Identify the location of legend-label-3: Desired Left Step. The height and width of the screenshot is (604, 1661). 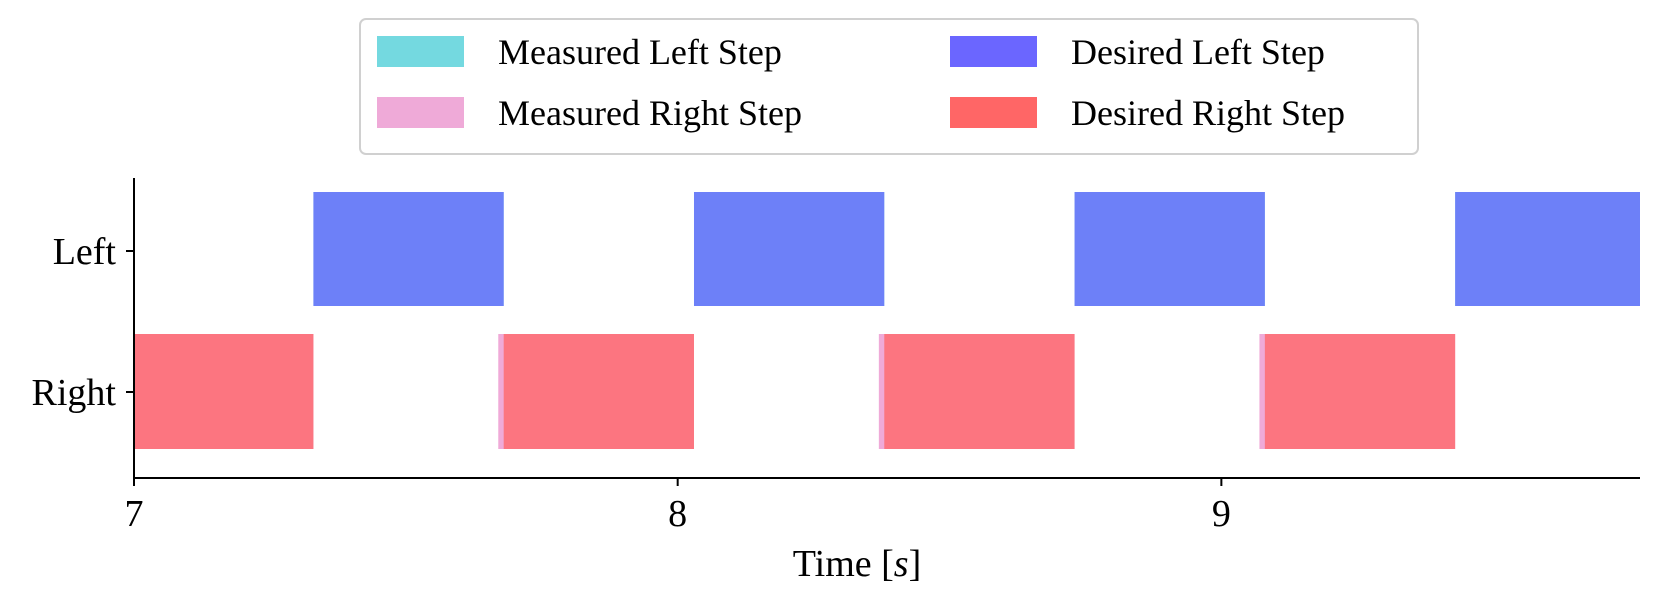
(1198, 52).